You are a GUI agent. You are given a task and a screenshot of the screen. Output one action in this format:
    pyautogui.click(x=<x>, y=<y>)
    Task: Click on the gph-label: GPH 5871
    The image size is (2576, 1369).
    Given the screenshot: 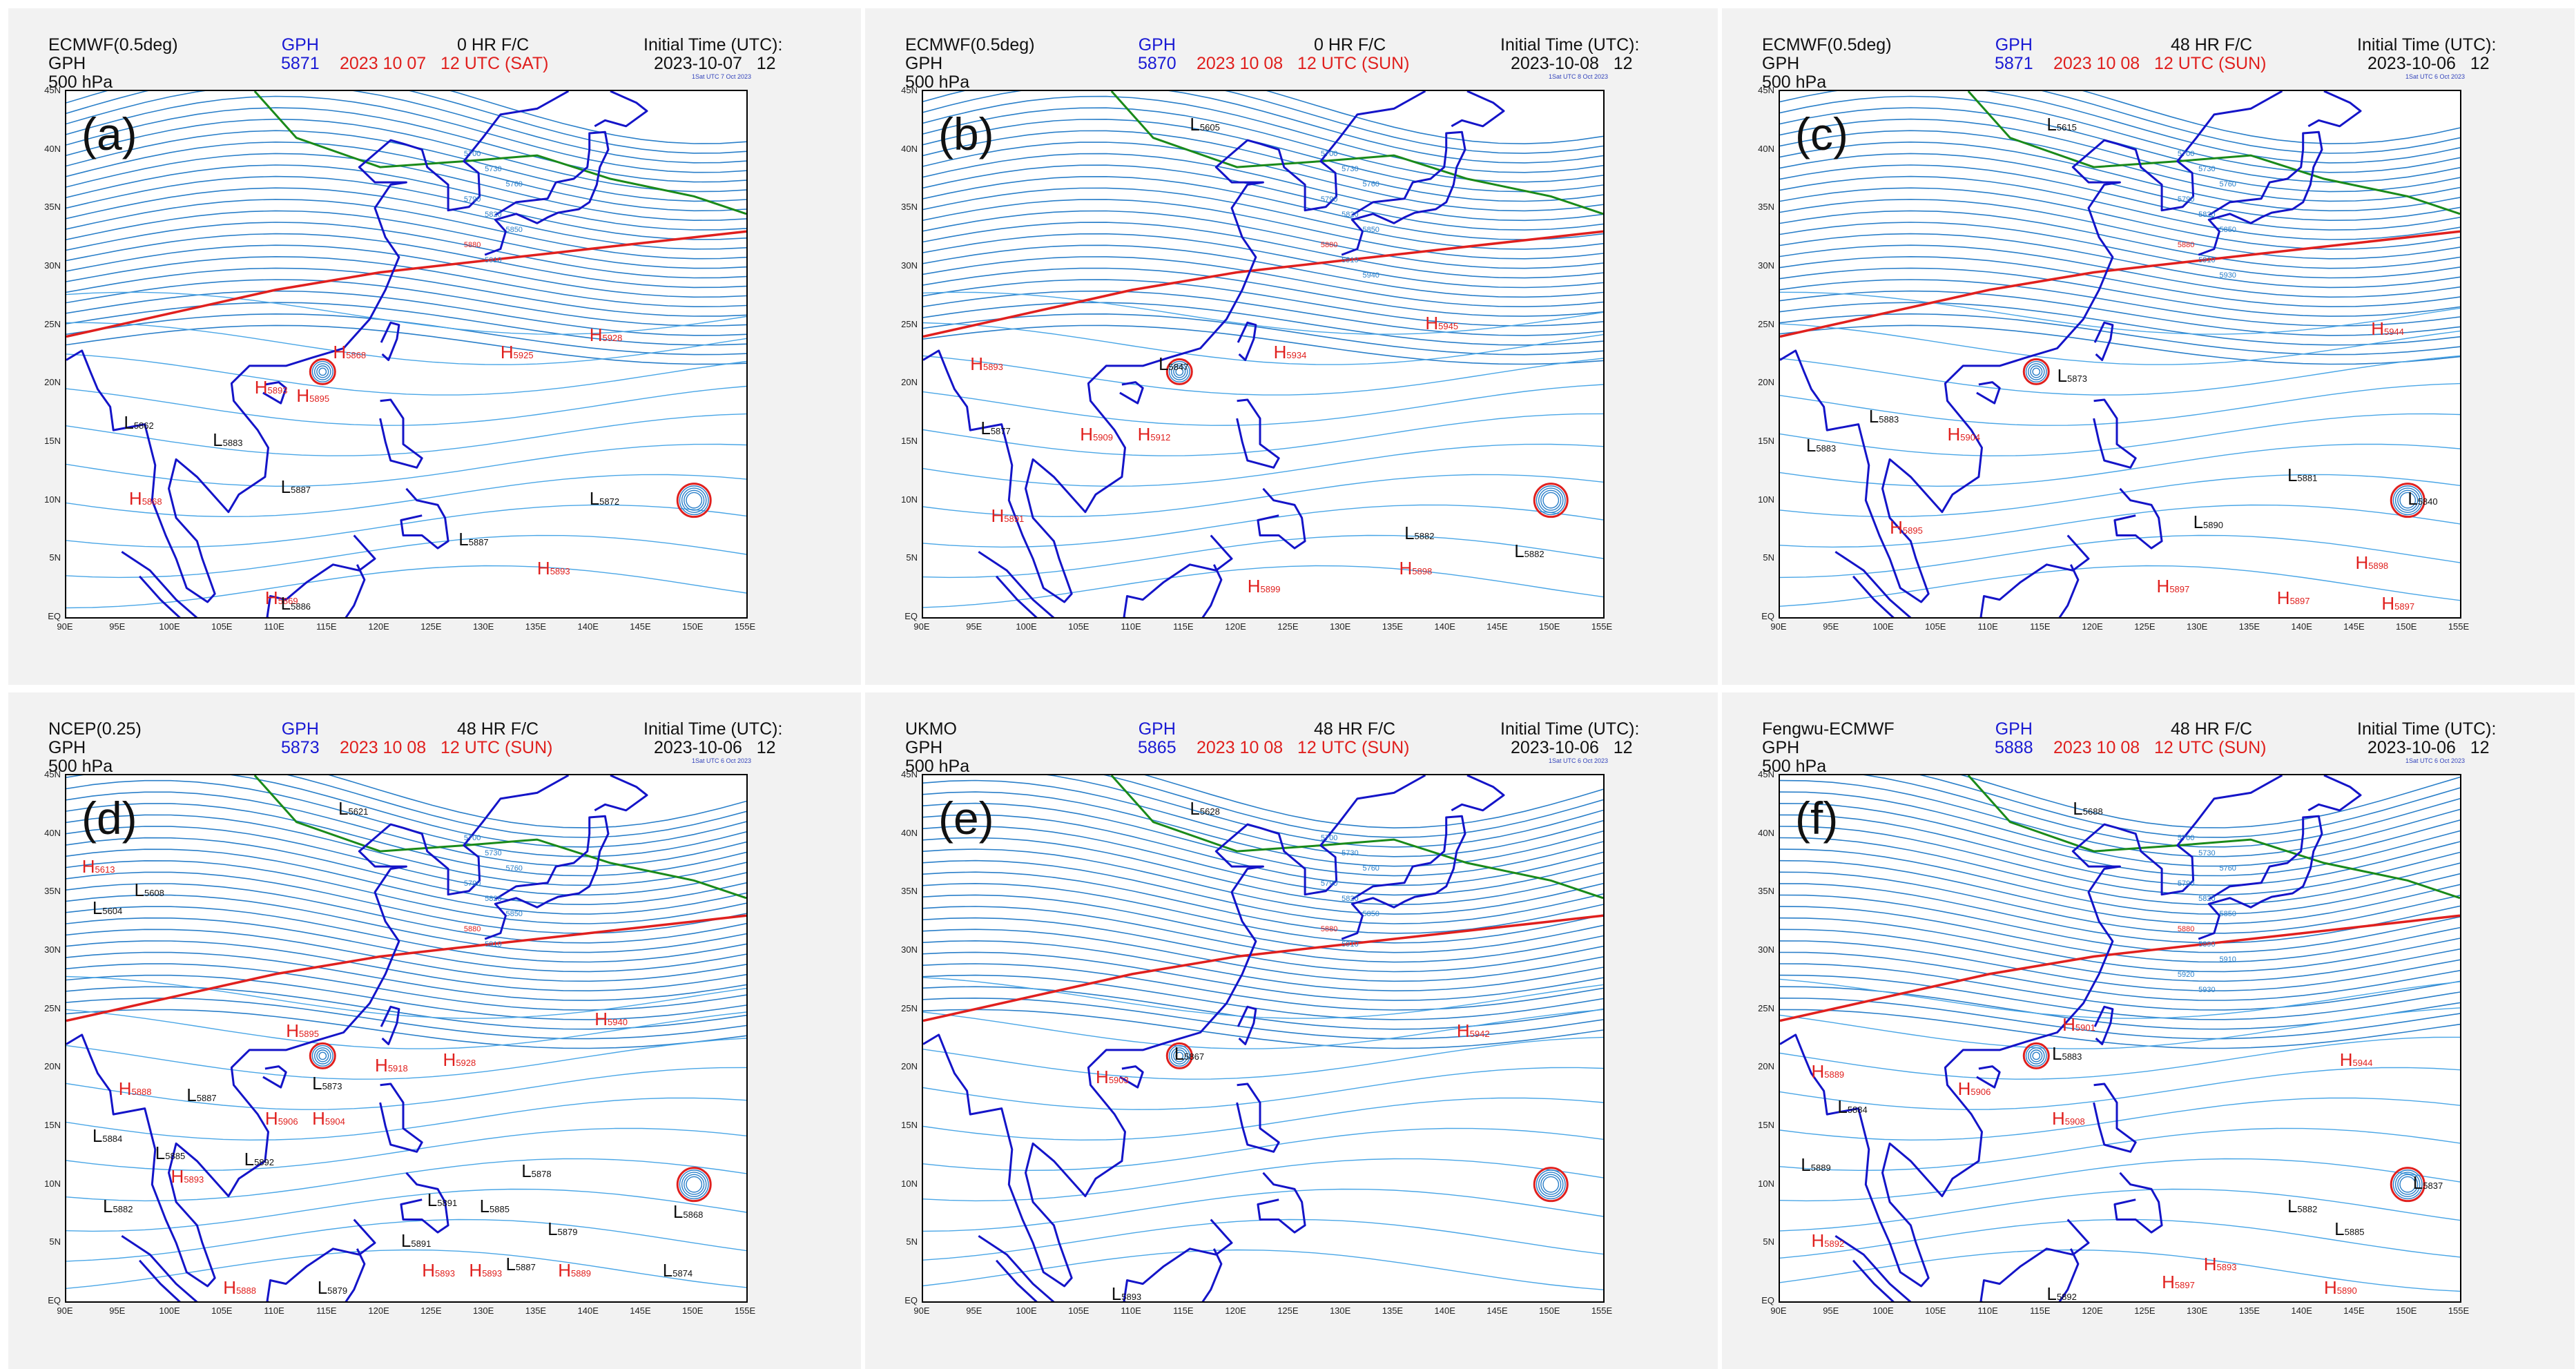 What is the action you would take?
    pyautogui.click(x=301, y=54)
    